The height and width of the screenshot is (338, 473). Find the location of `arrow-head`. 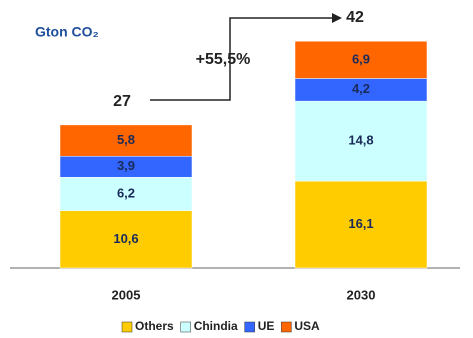

arrow-head is located at coordinates (337, 18).